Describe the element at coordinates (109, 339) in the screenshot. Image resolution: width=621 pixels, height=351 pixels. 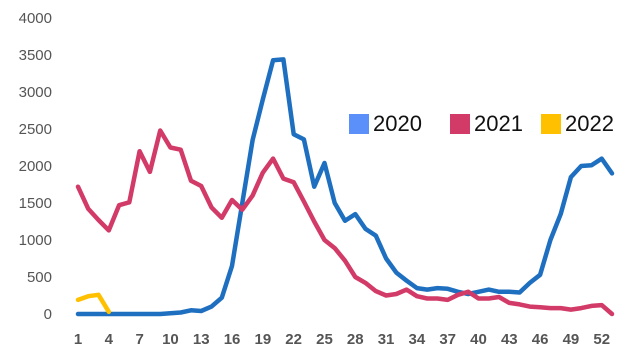
I see `x-tick-label: 4` at that location.